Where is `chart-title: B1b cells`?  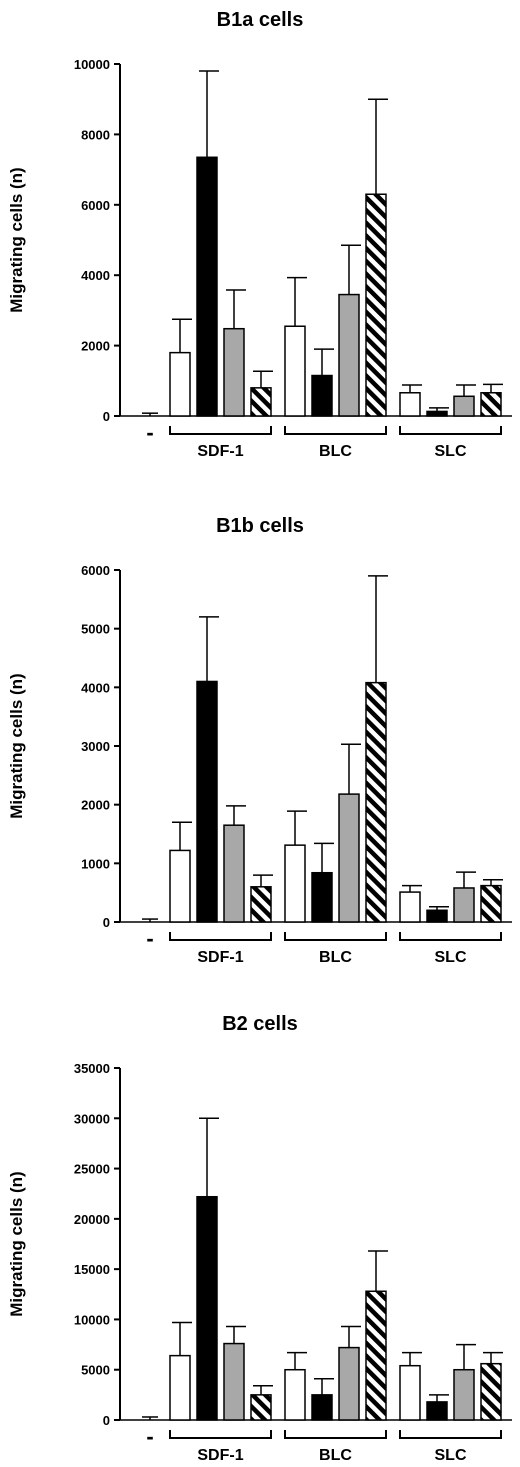
chart-title: B1b cells is located at coordinates (260, 526).